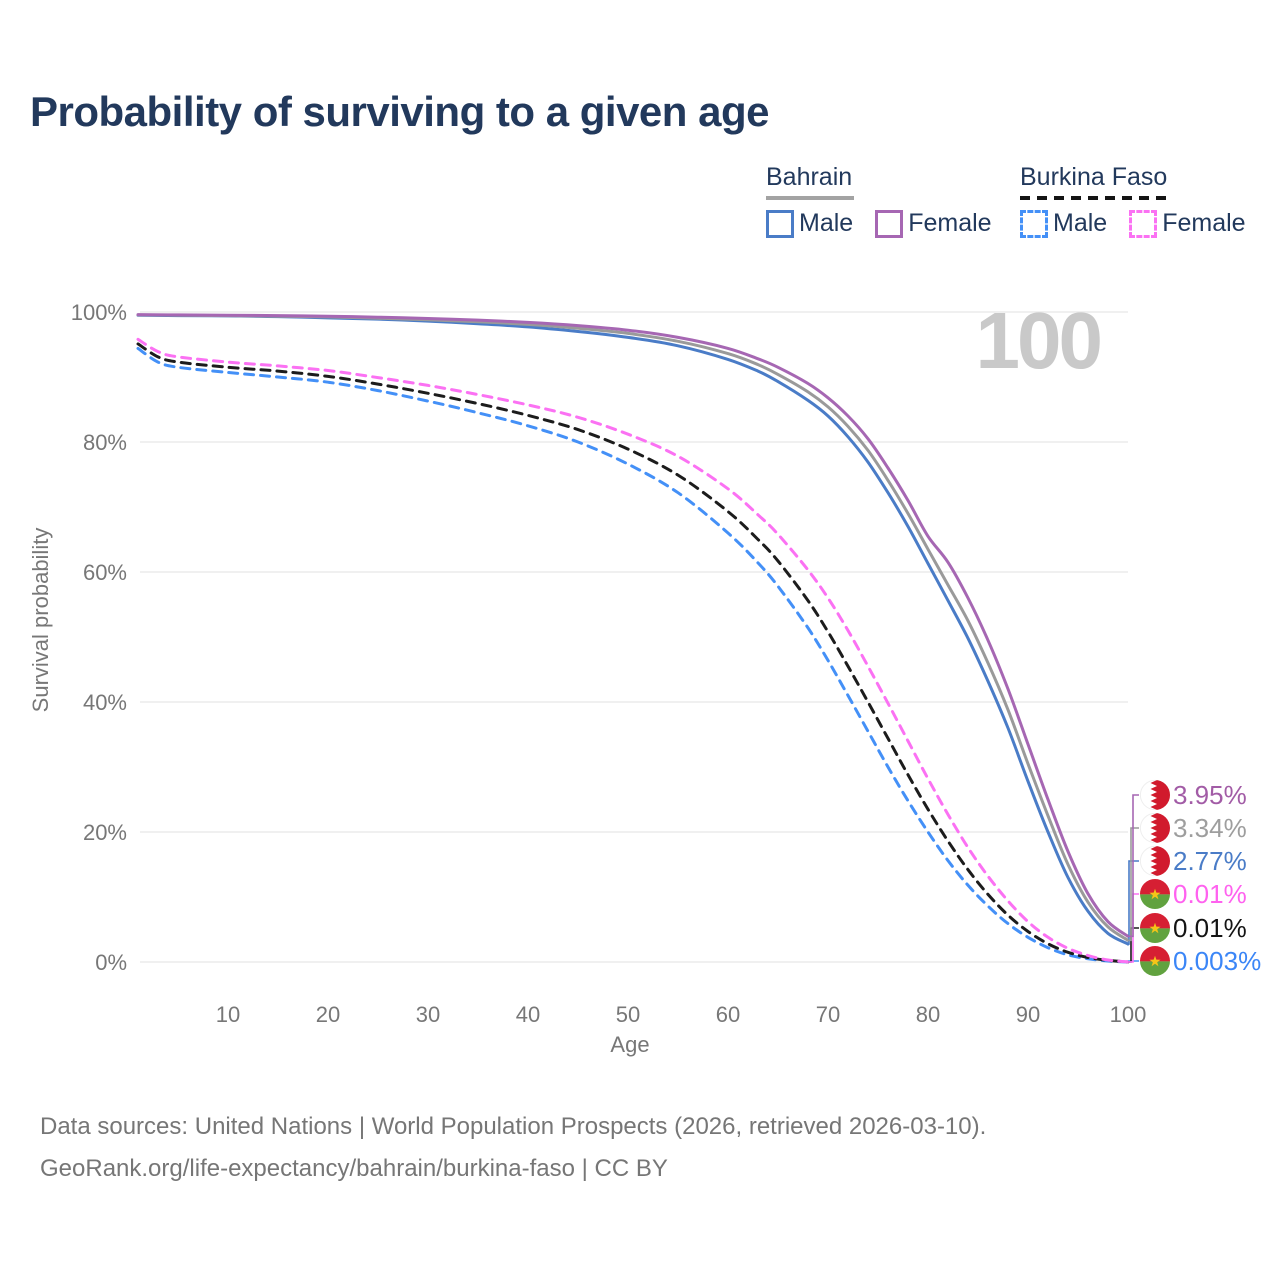 The image size is (1280, 1280). What do you see at coordinates (105, 832) in the screenshot?
I see `y-tick-label: 20%` at bounding box center [105, 832].